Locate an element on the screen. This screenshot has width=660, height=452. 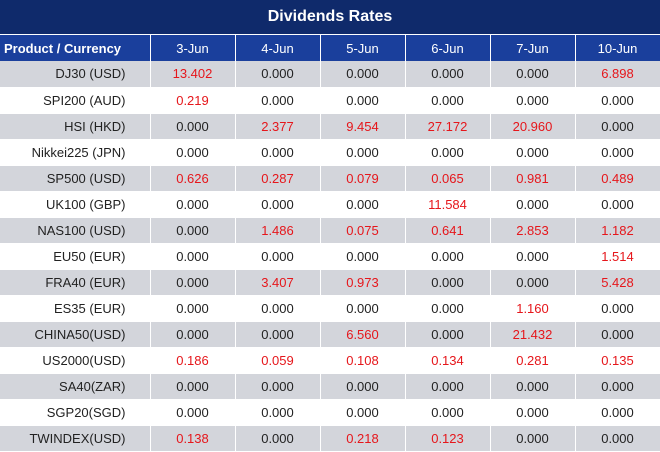
product-cell: TWINDEX(USD) is located at coordinates (75, 438).